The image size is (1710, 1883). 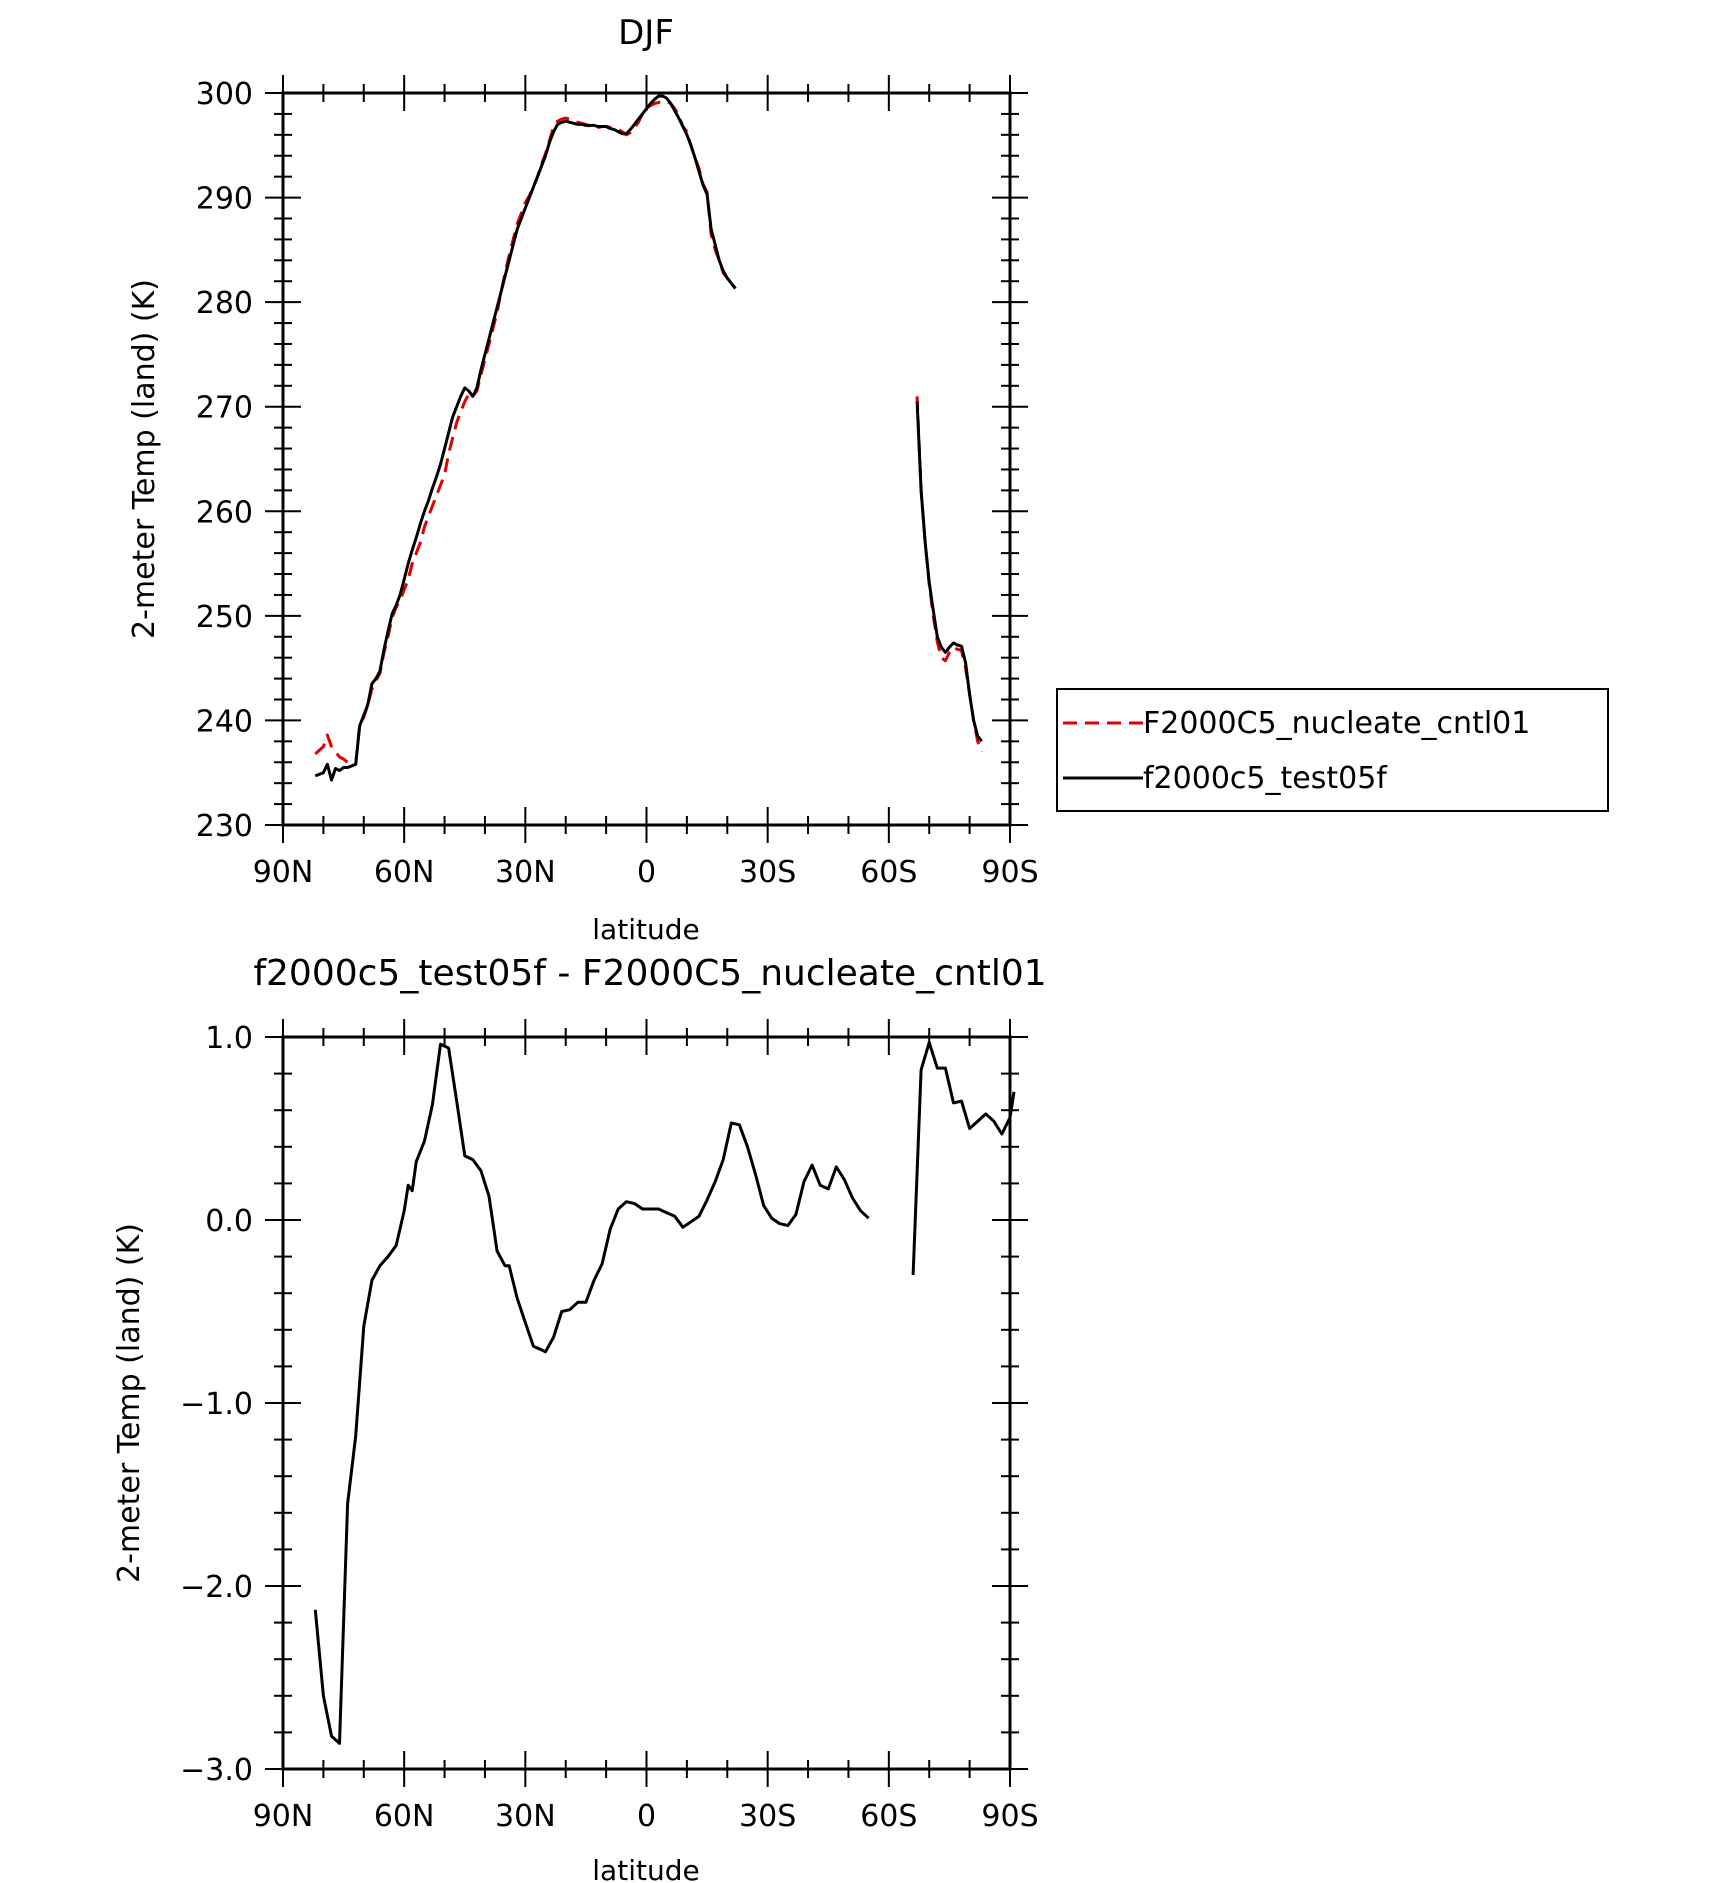 I want to click on y-tick-label: 260, so click(x=224, y=512).